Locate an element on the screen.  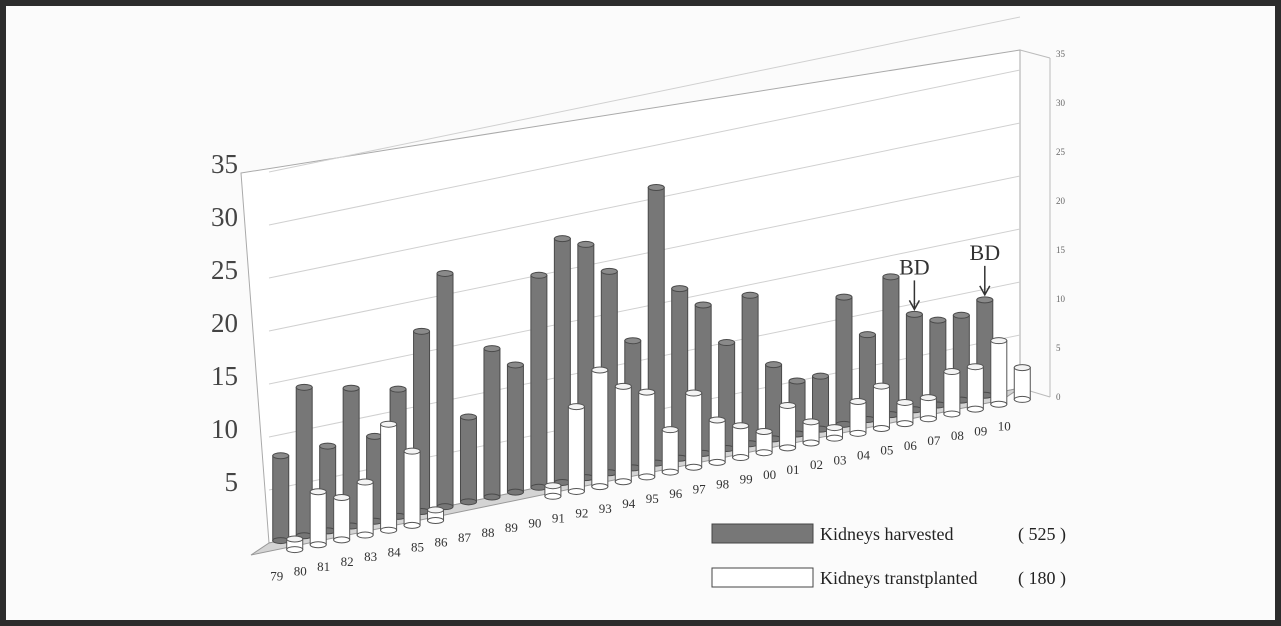
x-tick-label: 98 is located at coordinates (722, 484).